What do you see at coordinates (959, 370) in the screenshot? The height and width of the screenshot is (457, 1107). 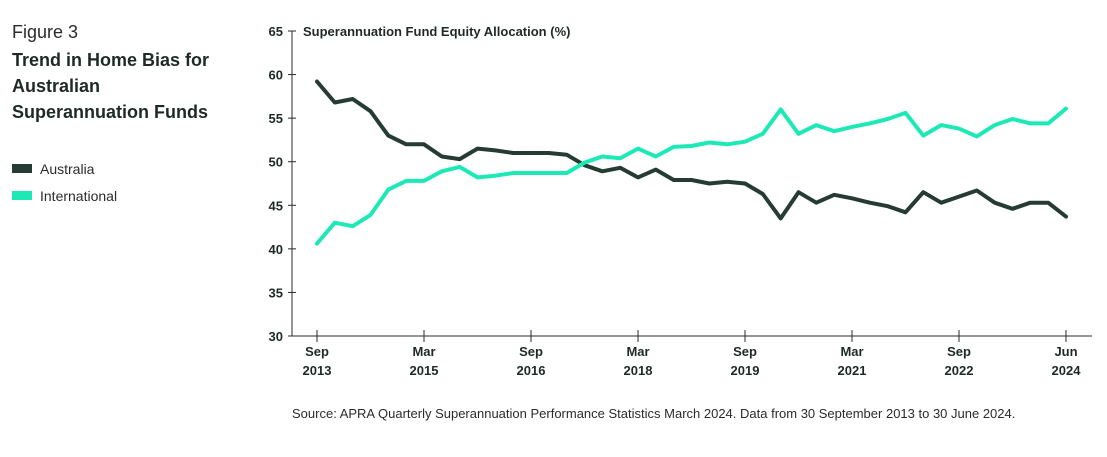 I see `x-tick-label: 2022` at bounding box center [959, 370].